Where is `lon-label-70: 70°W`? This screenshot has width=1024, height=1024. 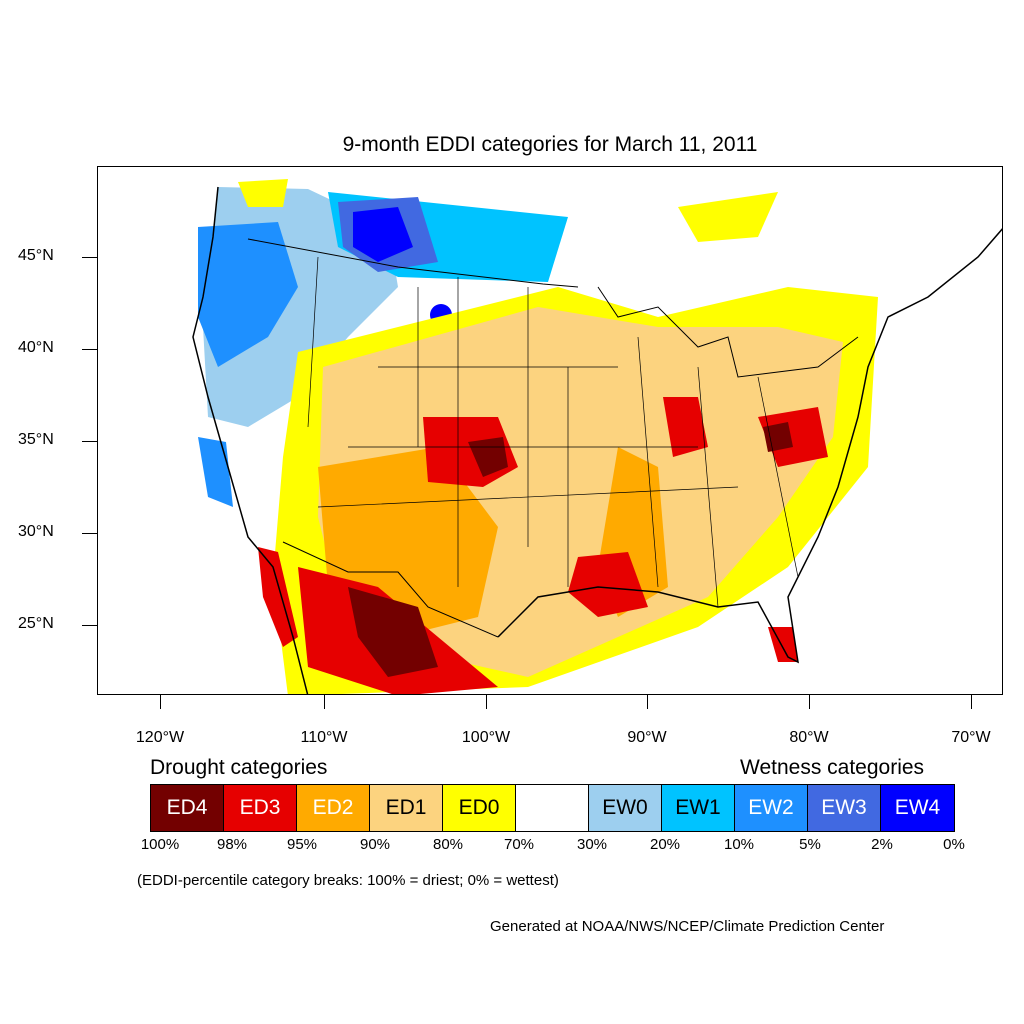
lon-label-70: 70°W is located at coordinates (971, 737).